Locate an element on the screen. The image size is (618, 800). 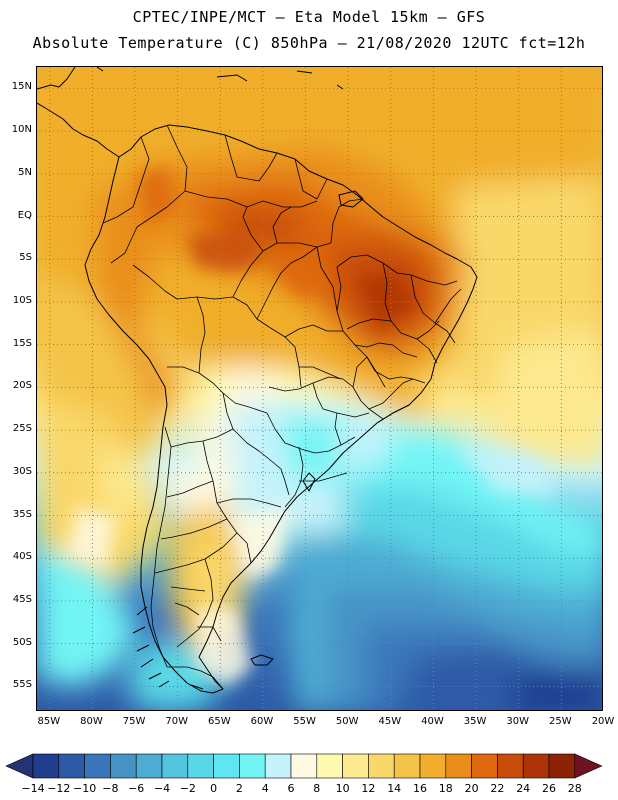
colorbar-tick-label: 22 is located at coordinates (497, 788).